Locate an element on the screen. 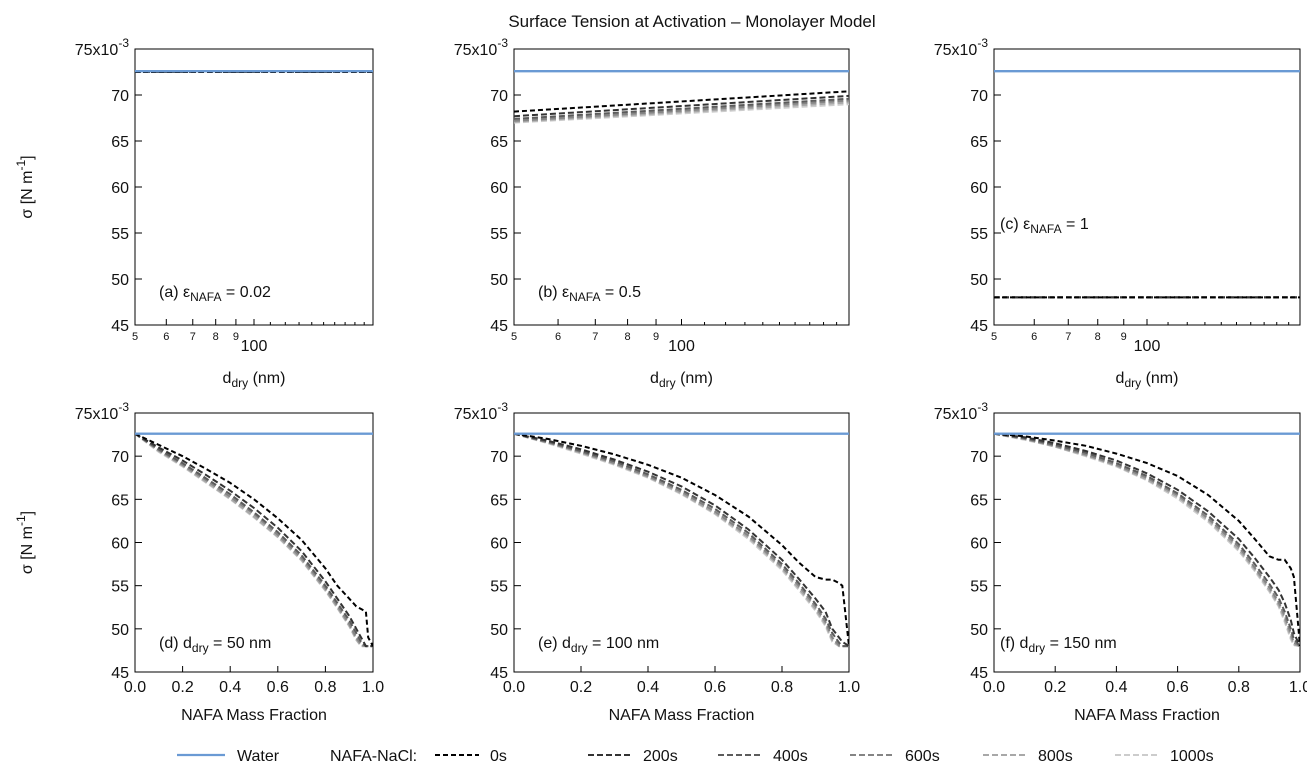 The height and width of the screenshot is (771, 1307). legend-label-600s: 600s is located at coordinates (922, 756).